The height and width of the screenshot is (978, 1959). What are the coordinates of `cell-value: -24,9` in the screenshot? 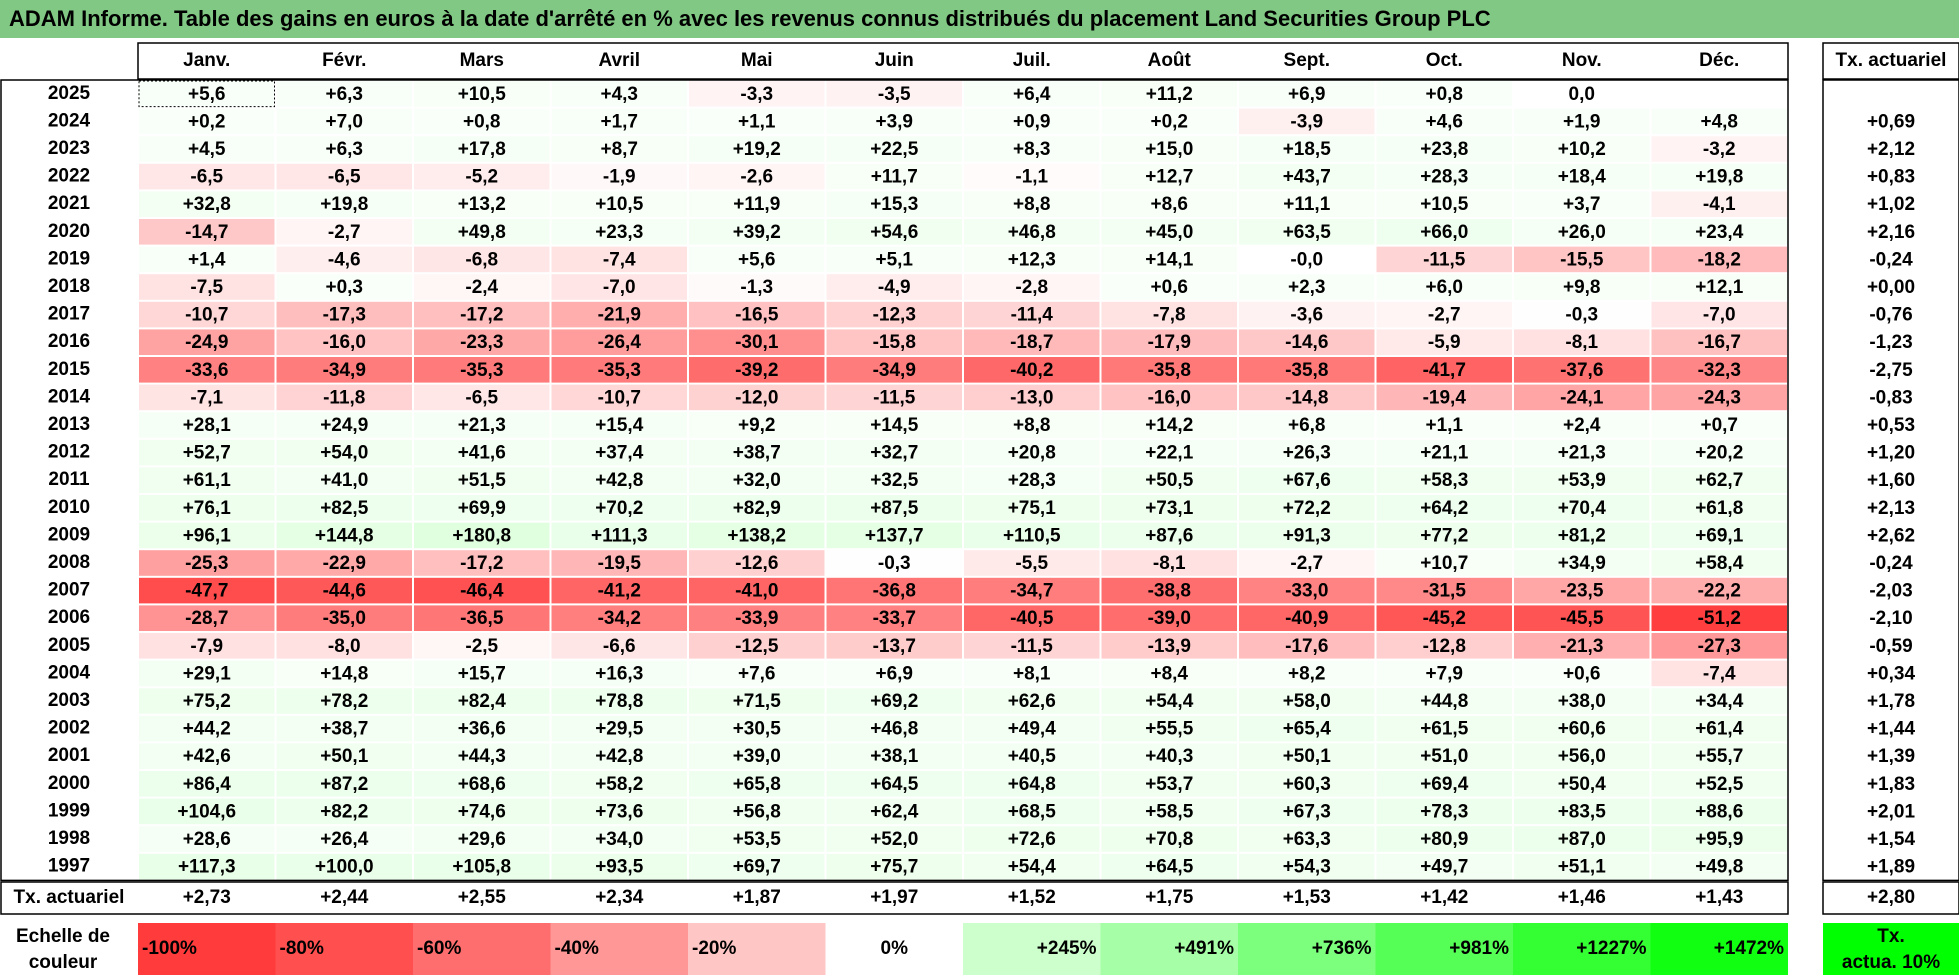 It's located at (206, 342).